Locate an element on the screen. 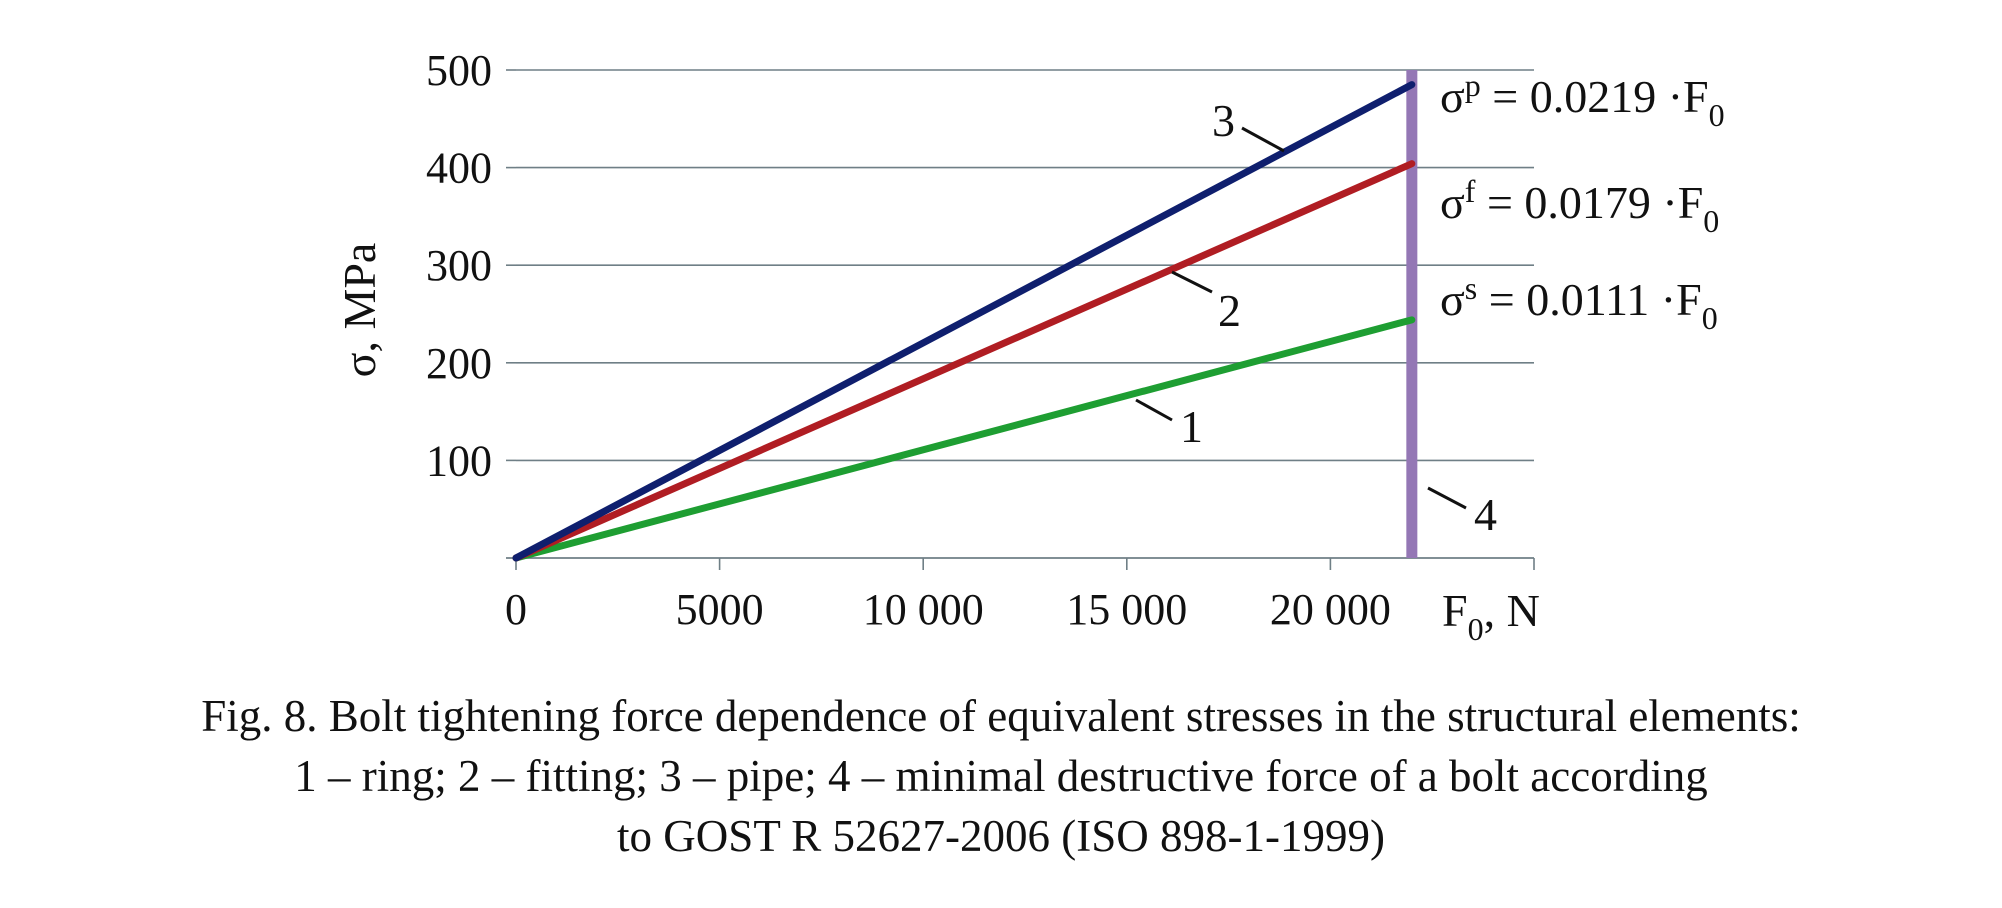  y-axis-label: σ, MPa is located at coordinates (359, 310).